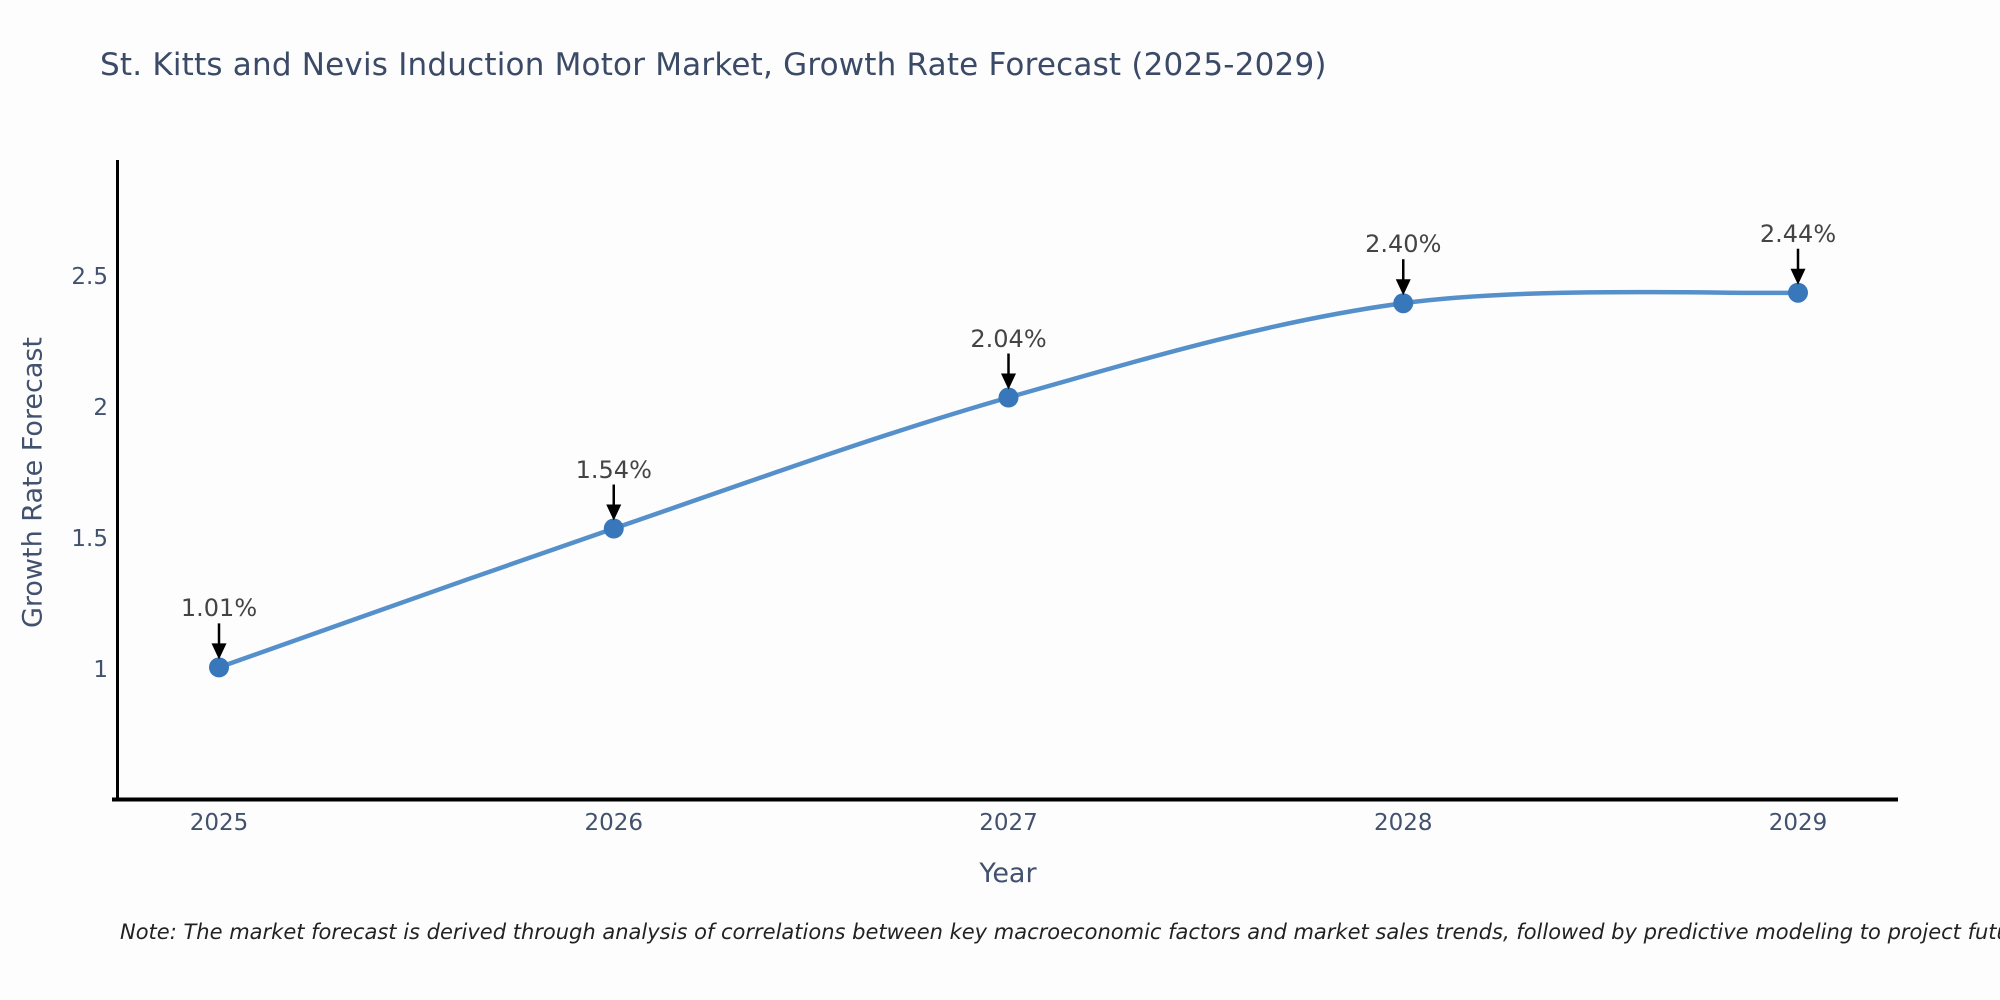 The width and height of the screenshot is (2000, 1000). Describe the element at coordinates (100, 408) in the screenshot. I see `y-tick-label: 2` at that location.